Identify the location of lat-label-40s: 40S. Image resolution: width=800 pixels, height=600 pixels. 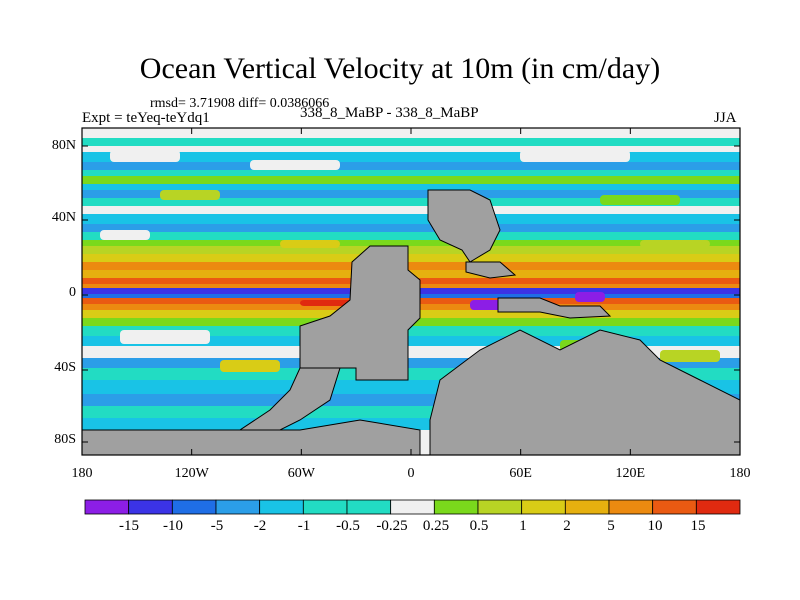
(65, 367).